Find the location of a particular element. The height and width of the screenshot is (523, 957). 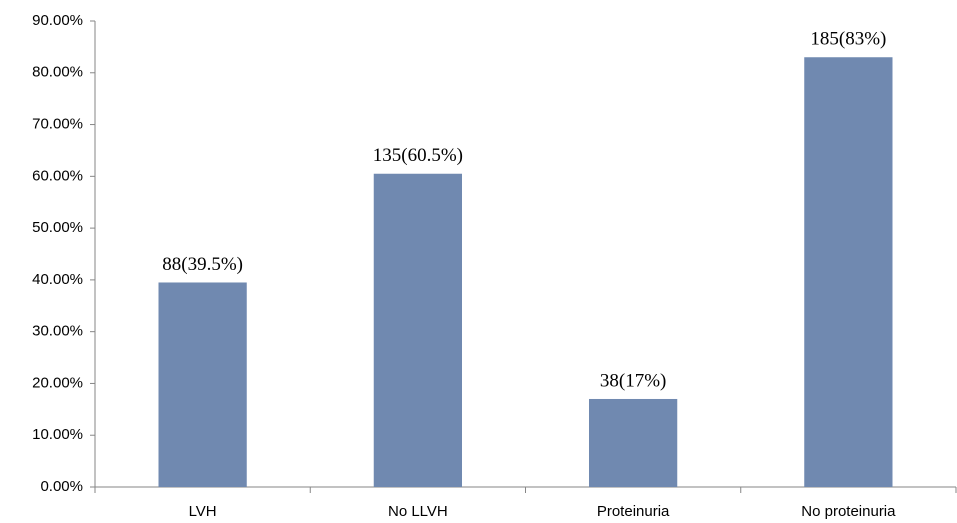

y-tick-label: 10.00% is located at coordinates (57, 434).